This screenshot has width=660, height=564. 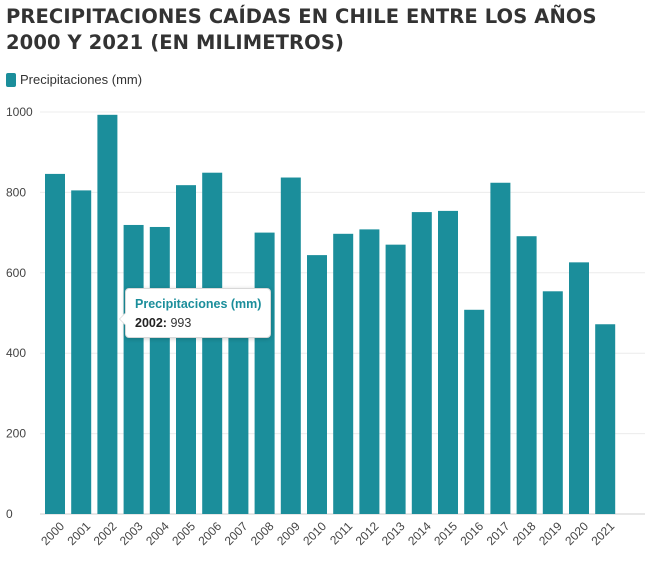 I want to click on x-tick-label: 2020, so click(x=576, y=533).